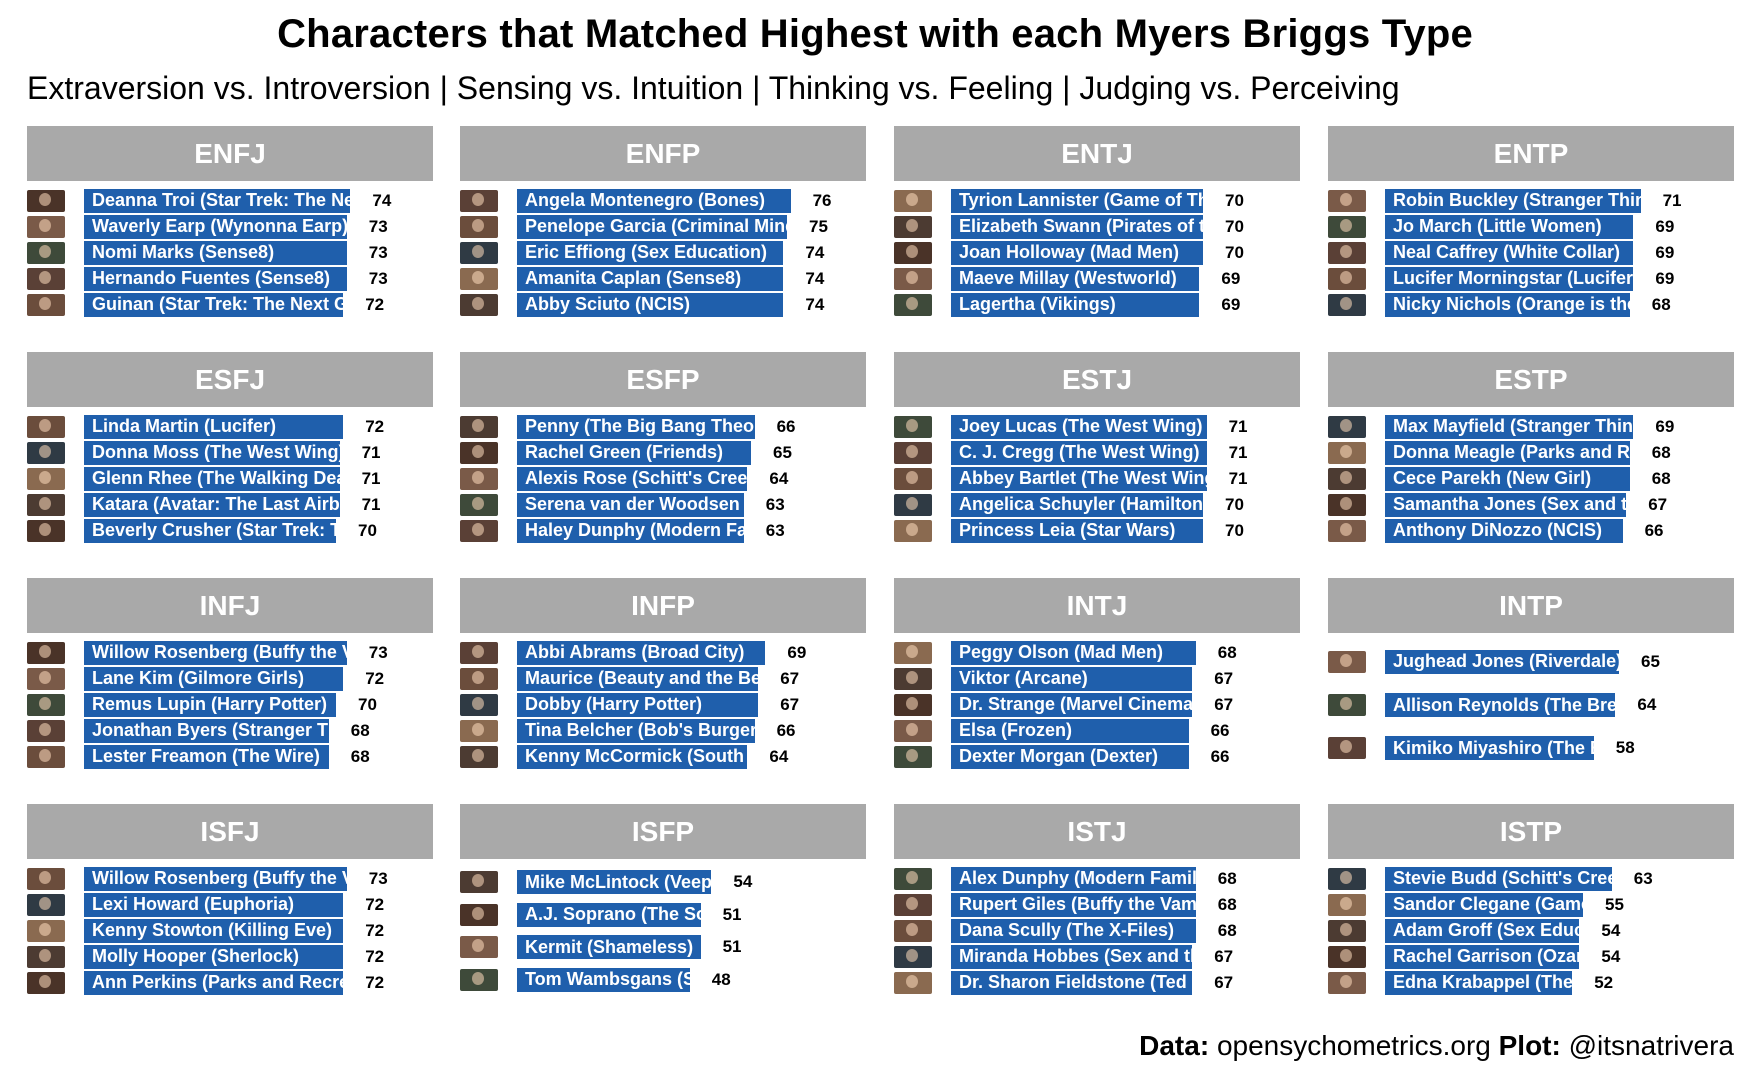  Describe the element at coordinates (1097, 731) in the screenshot. I see `bar-row: Elsa (Frozen) 66` at that location.